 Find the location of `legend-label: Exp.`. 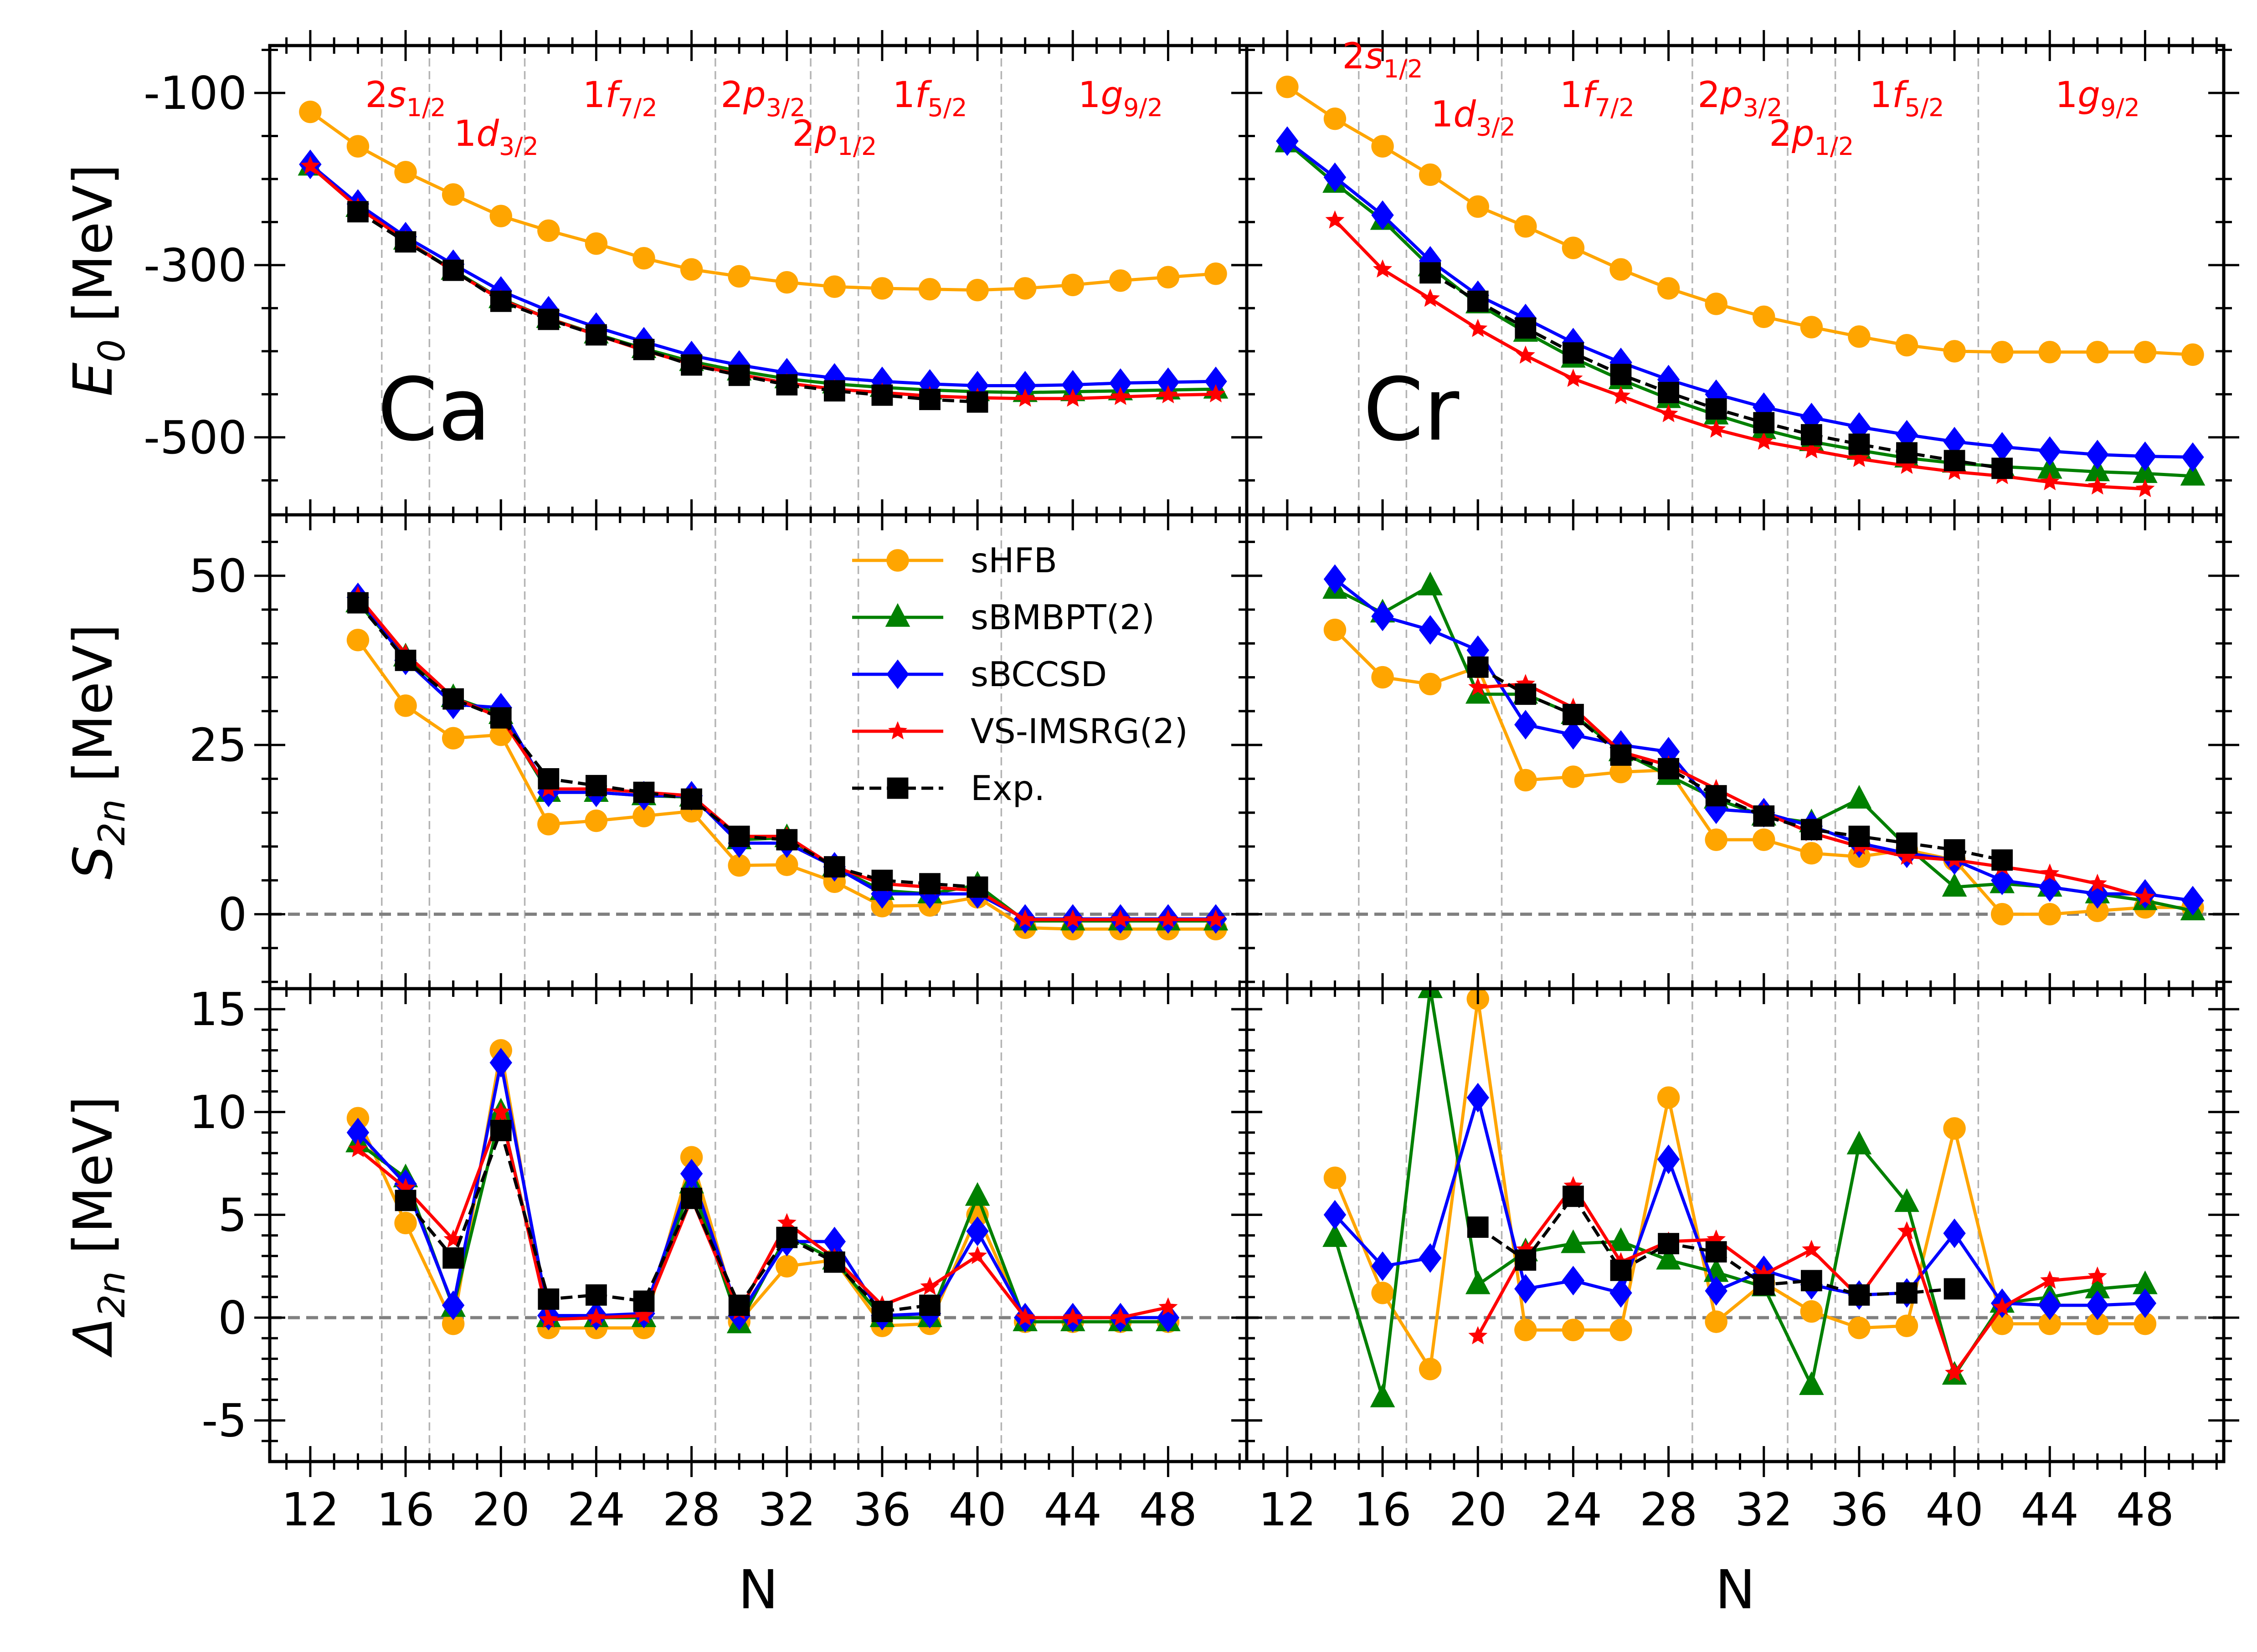

legend-label: Exp. is located at coordinates (1008, 788).